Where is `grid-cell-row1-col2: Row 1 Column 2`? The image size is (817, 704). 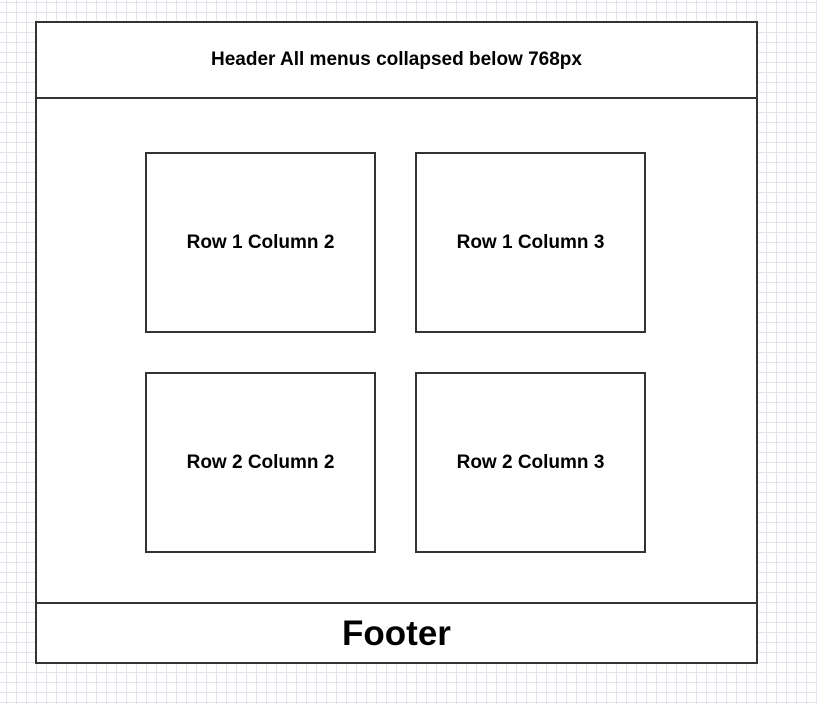 grid-cell-row1-col2: Row 1 Column 2 is located at coordinates (260, 242).